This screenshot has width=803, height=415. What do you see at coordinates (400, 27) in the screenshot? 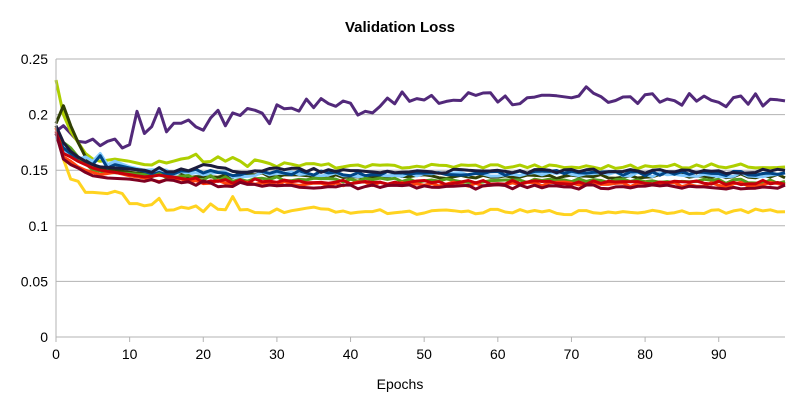
I see `chart-title: Validation Loss` at bounding box center [400, 27].